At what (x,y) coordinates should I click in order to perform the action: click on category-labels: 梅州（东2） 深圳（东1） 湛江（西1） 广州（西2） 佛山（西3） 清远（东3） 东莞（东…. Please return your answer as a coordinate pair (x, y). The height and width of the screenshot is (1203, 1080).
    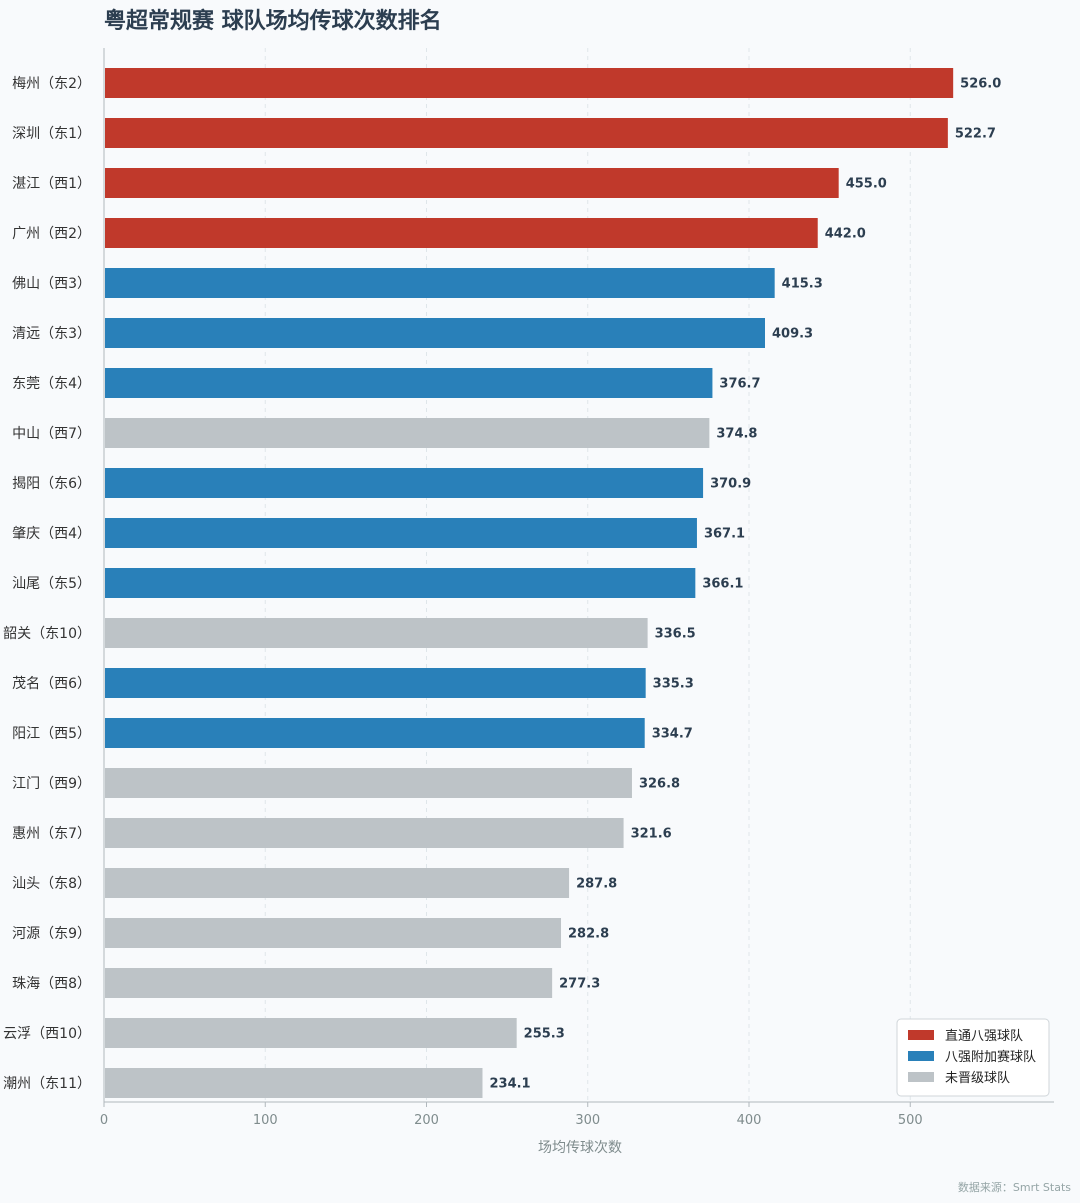
    Looking at the image, I should click on (47, 584).